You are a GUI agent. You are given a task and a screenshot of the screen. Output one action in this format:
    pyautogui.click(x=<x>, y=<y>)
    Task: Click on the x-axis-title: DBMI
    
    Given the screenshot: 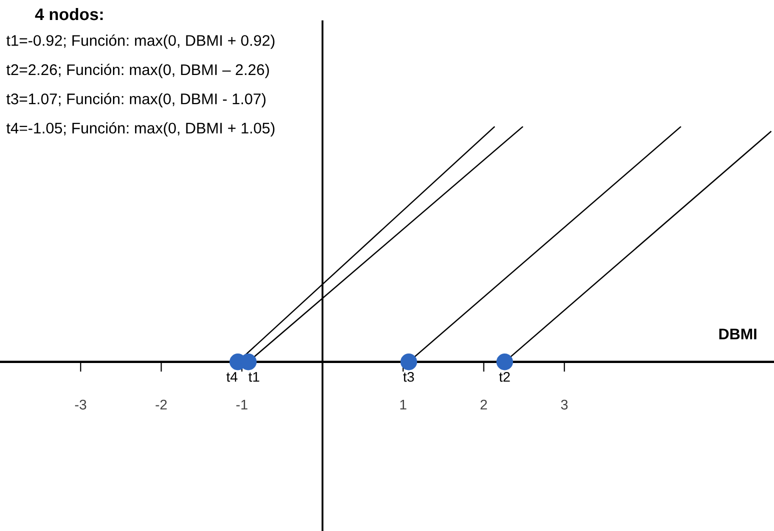 What is the action you would take?
    pyautogui.click(x=737, y=334)
    